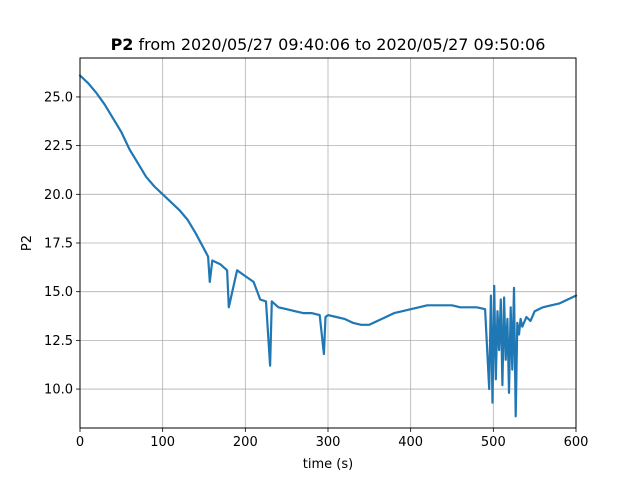 The width and height of the screenshot is (640, 480). I want to click on y-tick-label: 12.5, so click(58, 341).